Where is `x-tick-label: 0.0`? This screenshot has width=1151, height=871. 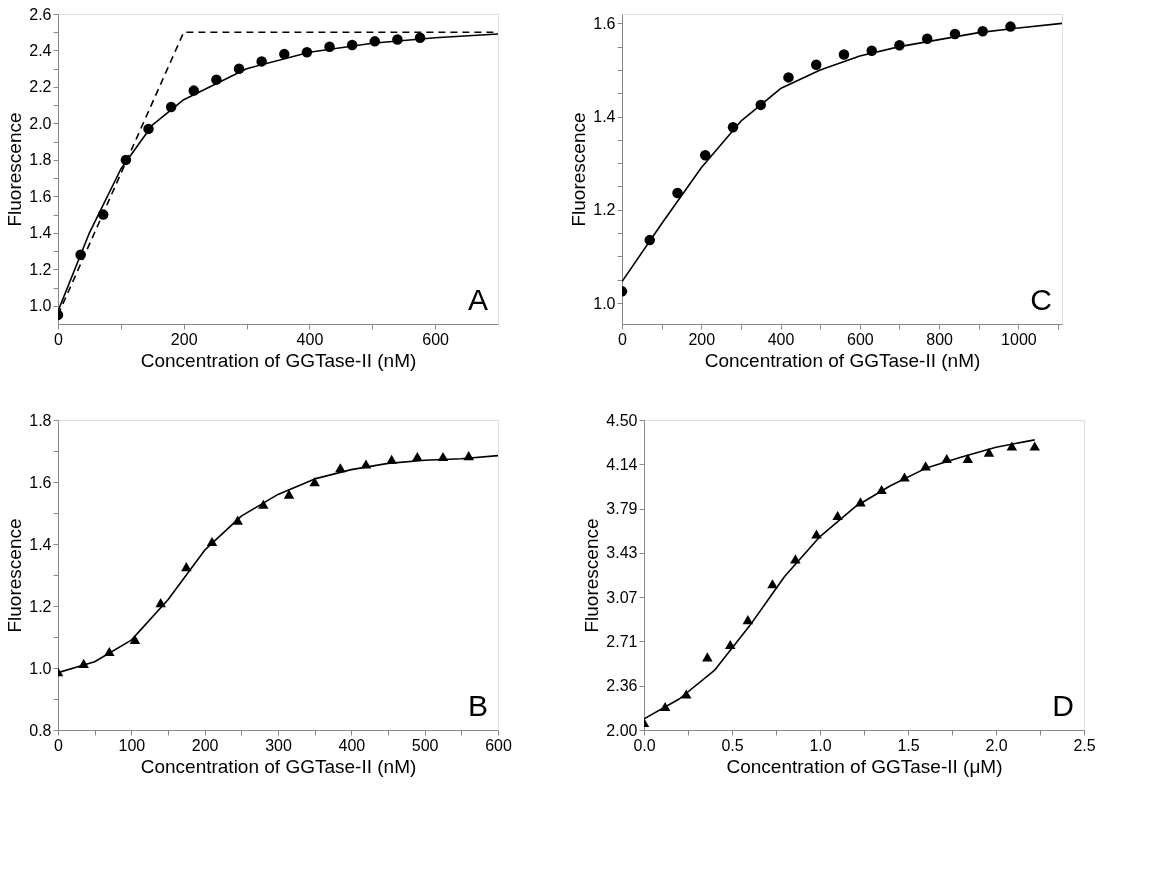 x-tick-label: 0.0 is located at coordinates (644, 745).